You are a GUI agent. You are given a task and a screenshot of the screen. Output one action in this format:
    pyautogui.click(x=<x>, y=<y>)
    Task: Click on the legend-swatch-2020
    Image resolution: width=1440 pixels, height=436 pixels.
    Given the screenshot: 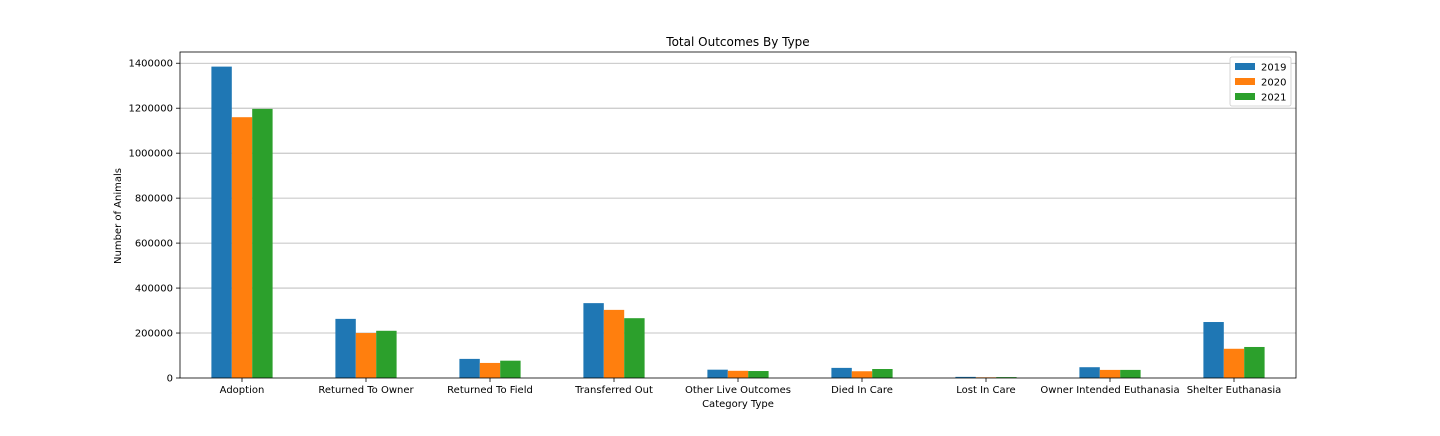 What is the action you would take?
    pyautogui.click(x=1245, y=81)
    